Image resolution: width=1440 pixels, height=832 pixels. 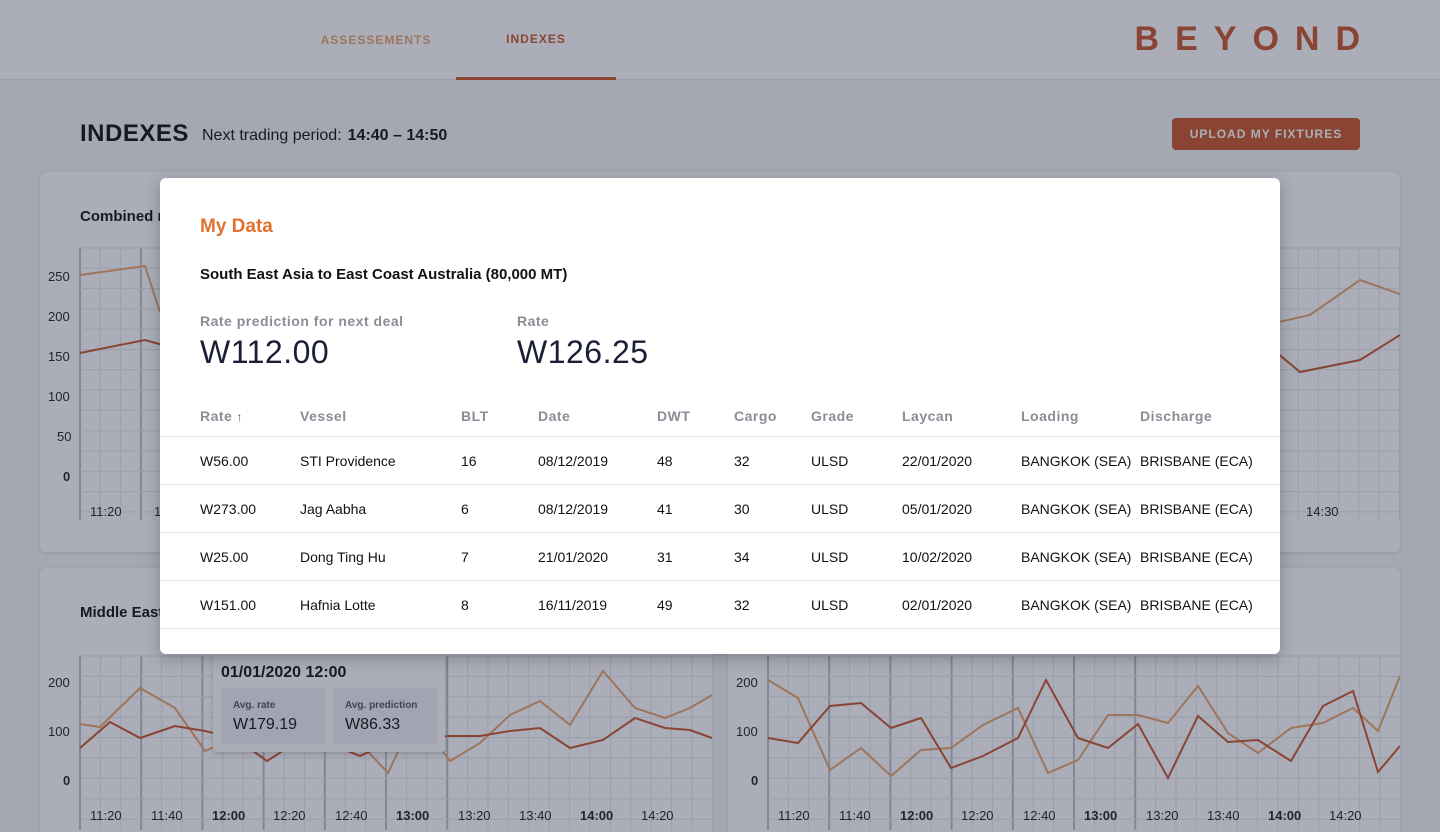 I want to click on cell-vessel: Dong Ting Hu, so click(x=343, y=557).